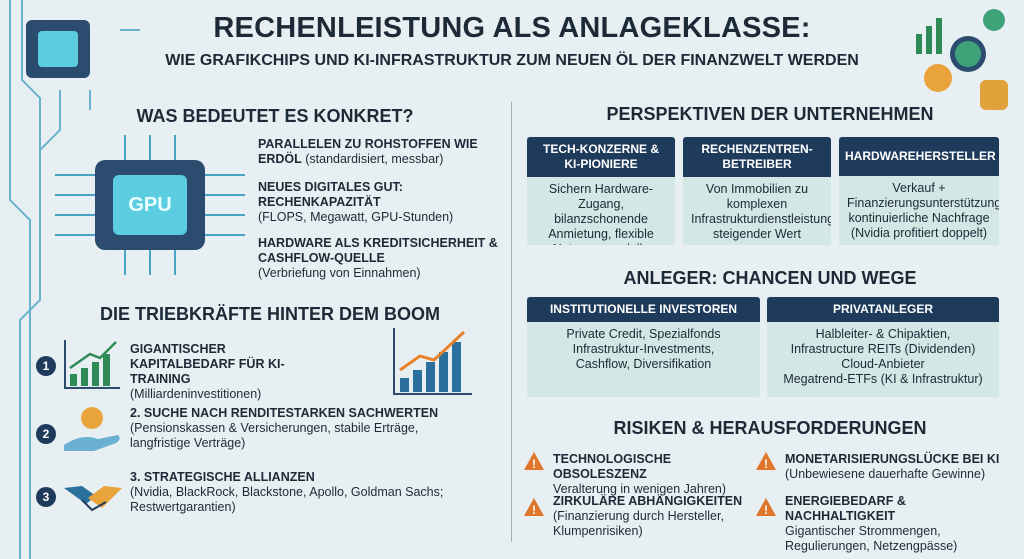 The height and width of the screenshot is (559, 1024). I want to click on card-line: Private Credit, Spezialfonds, so click(643, 334).